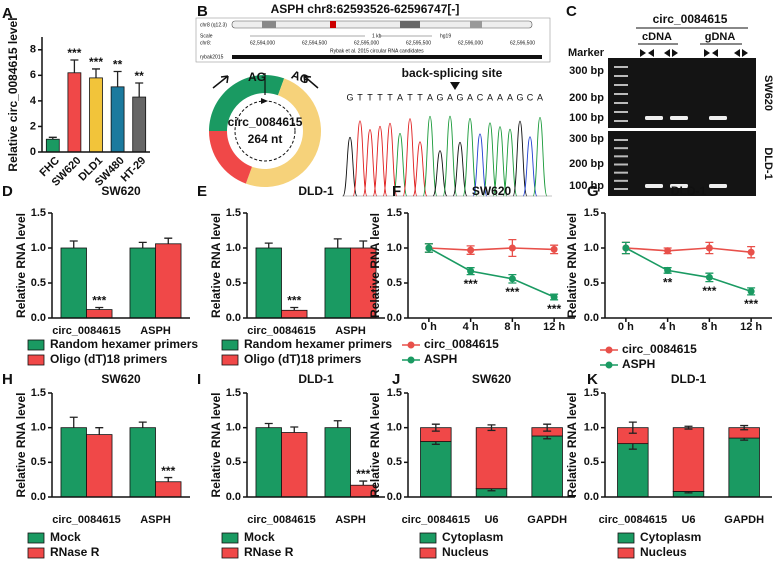  What do you see at coordinates (519, 97) in the screenshot?
I see `sequence-base: G` at bounding box center [519, 97].